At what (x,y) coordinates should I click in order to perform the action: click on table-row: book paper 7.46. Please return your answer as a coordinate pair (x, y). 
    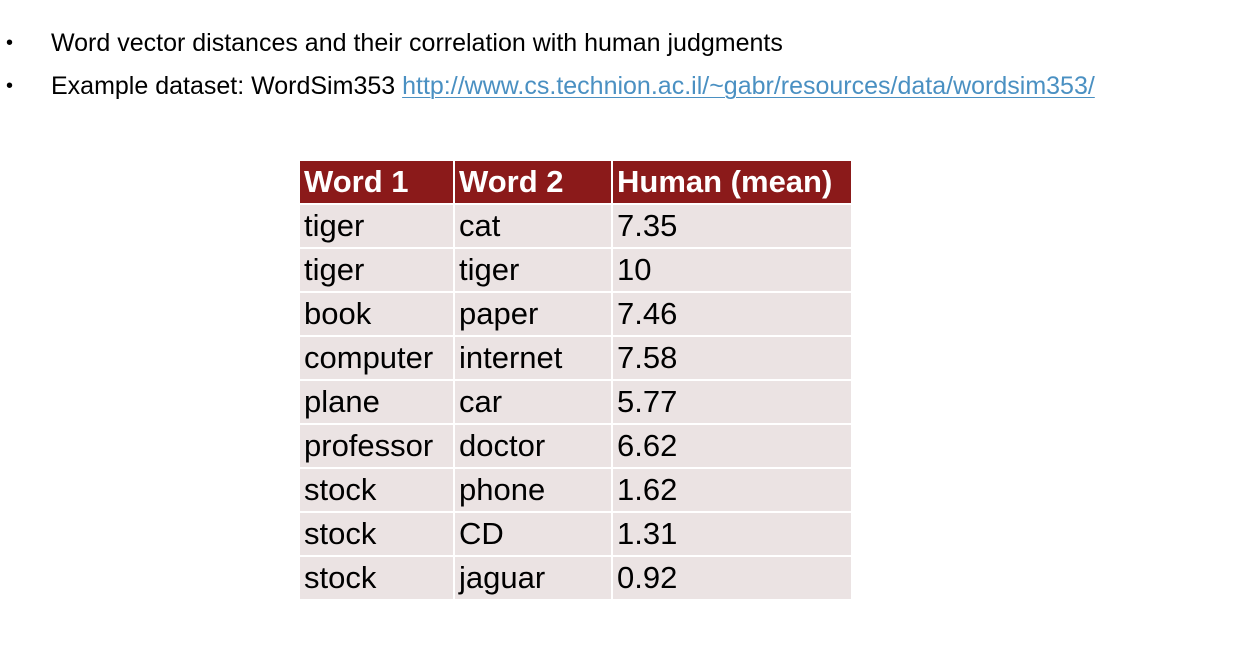
    Looking at the image, I should click on (575, 314).